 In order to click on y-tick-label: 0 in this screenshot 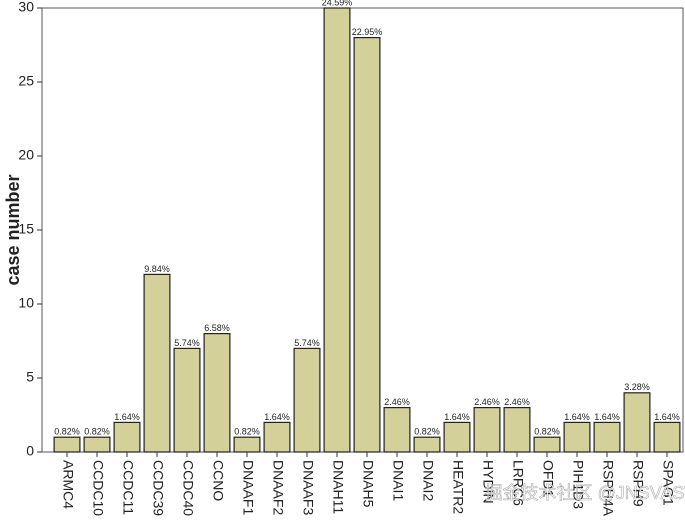, I will do `click(30, 451)`.